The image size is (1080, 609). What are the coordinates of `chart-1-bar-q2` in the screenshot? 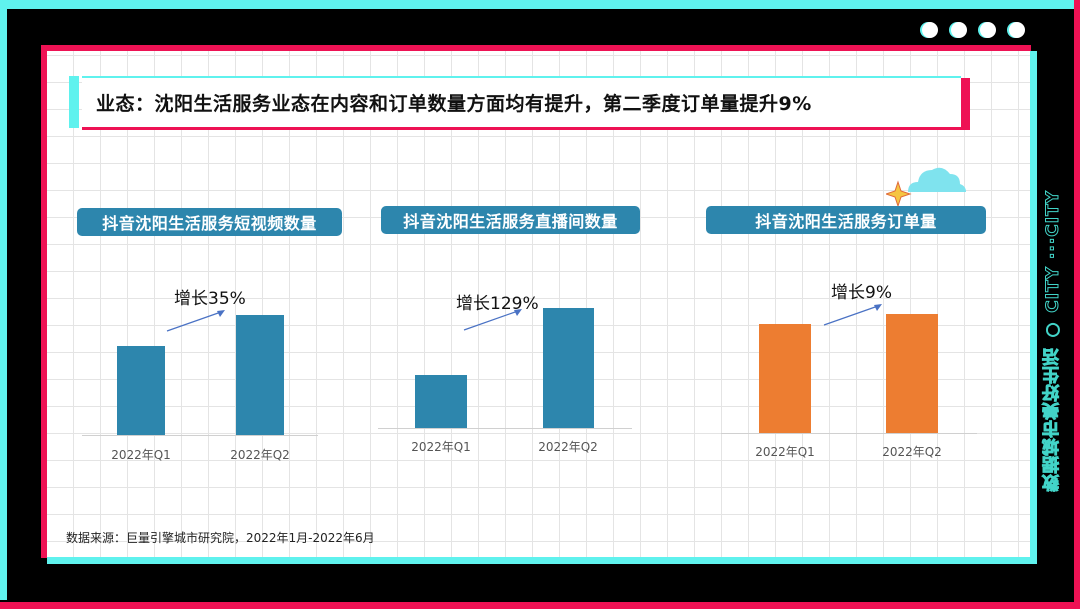 It's located at (260, 375).